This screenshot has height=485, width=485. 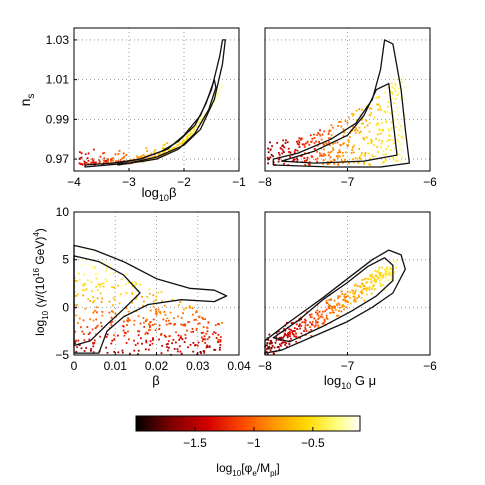 What do you see at coordinates (58, 159) in the screenshot?
I see `y-tick-label: 0.97` at bounding box center [58, 159].